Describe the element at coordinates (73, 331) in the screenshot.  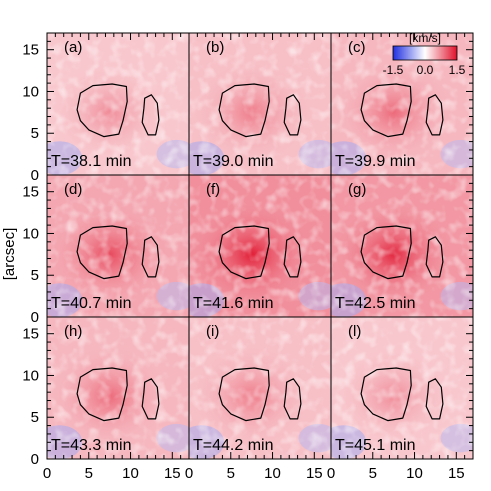
I see `panel-label: (h)` at that location.